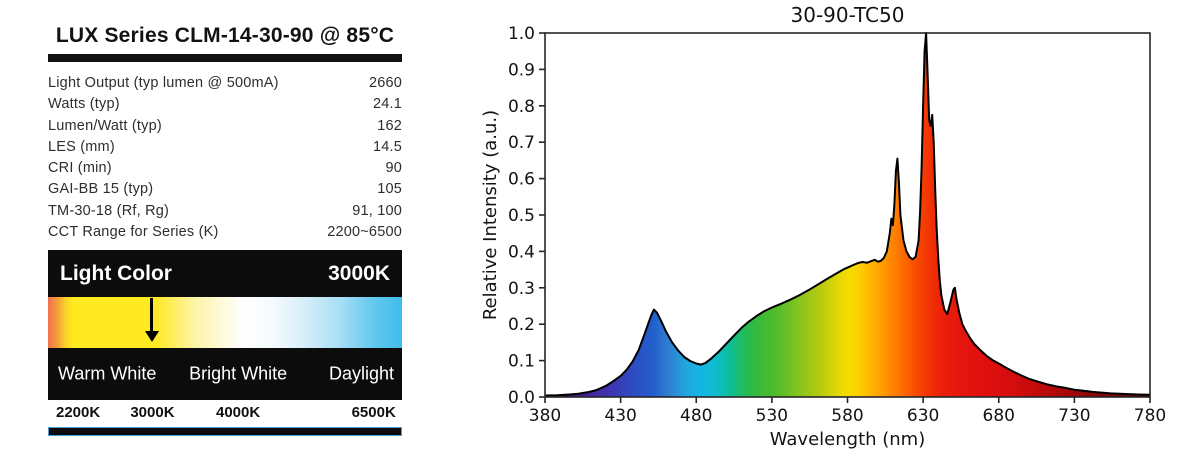 The image size is (1200, 459). I want to click on cct-zone-label: Daylight, so click(361, 373).